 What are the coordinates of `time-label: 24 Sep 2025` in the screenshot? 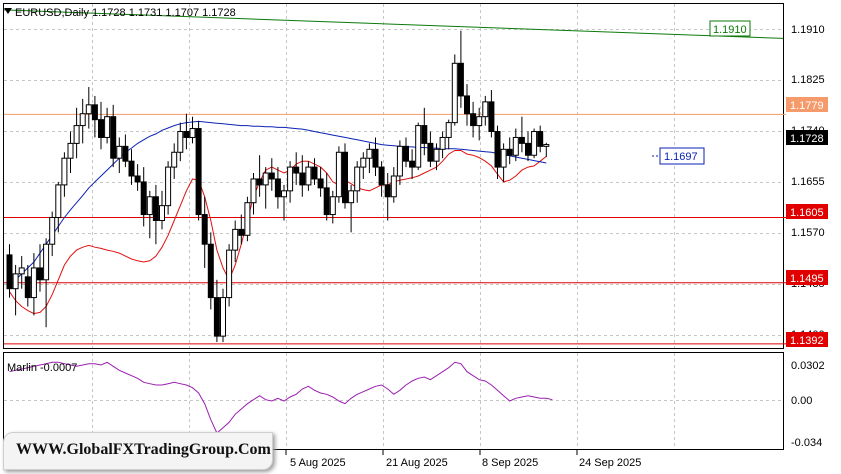 It's located at (610, 463).